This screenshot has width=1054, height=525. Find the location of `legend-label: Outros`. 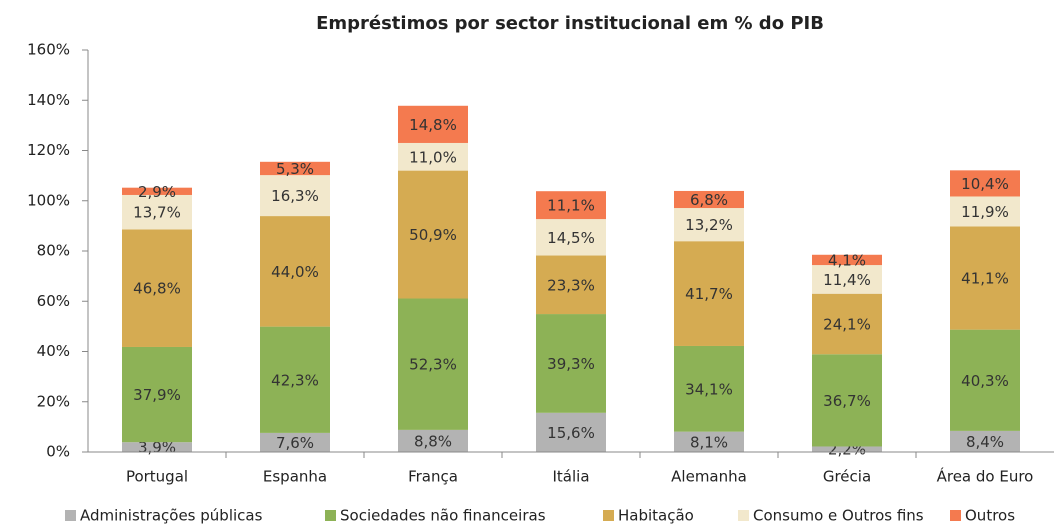

legend-label: Outros is located at coordinates (990, 516).